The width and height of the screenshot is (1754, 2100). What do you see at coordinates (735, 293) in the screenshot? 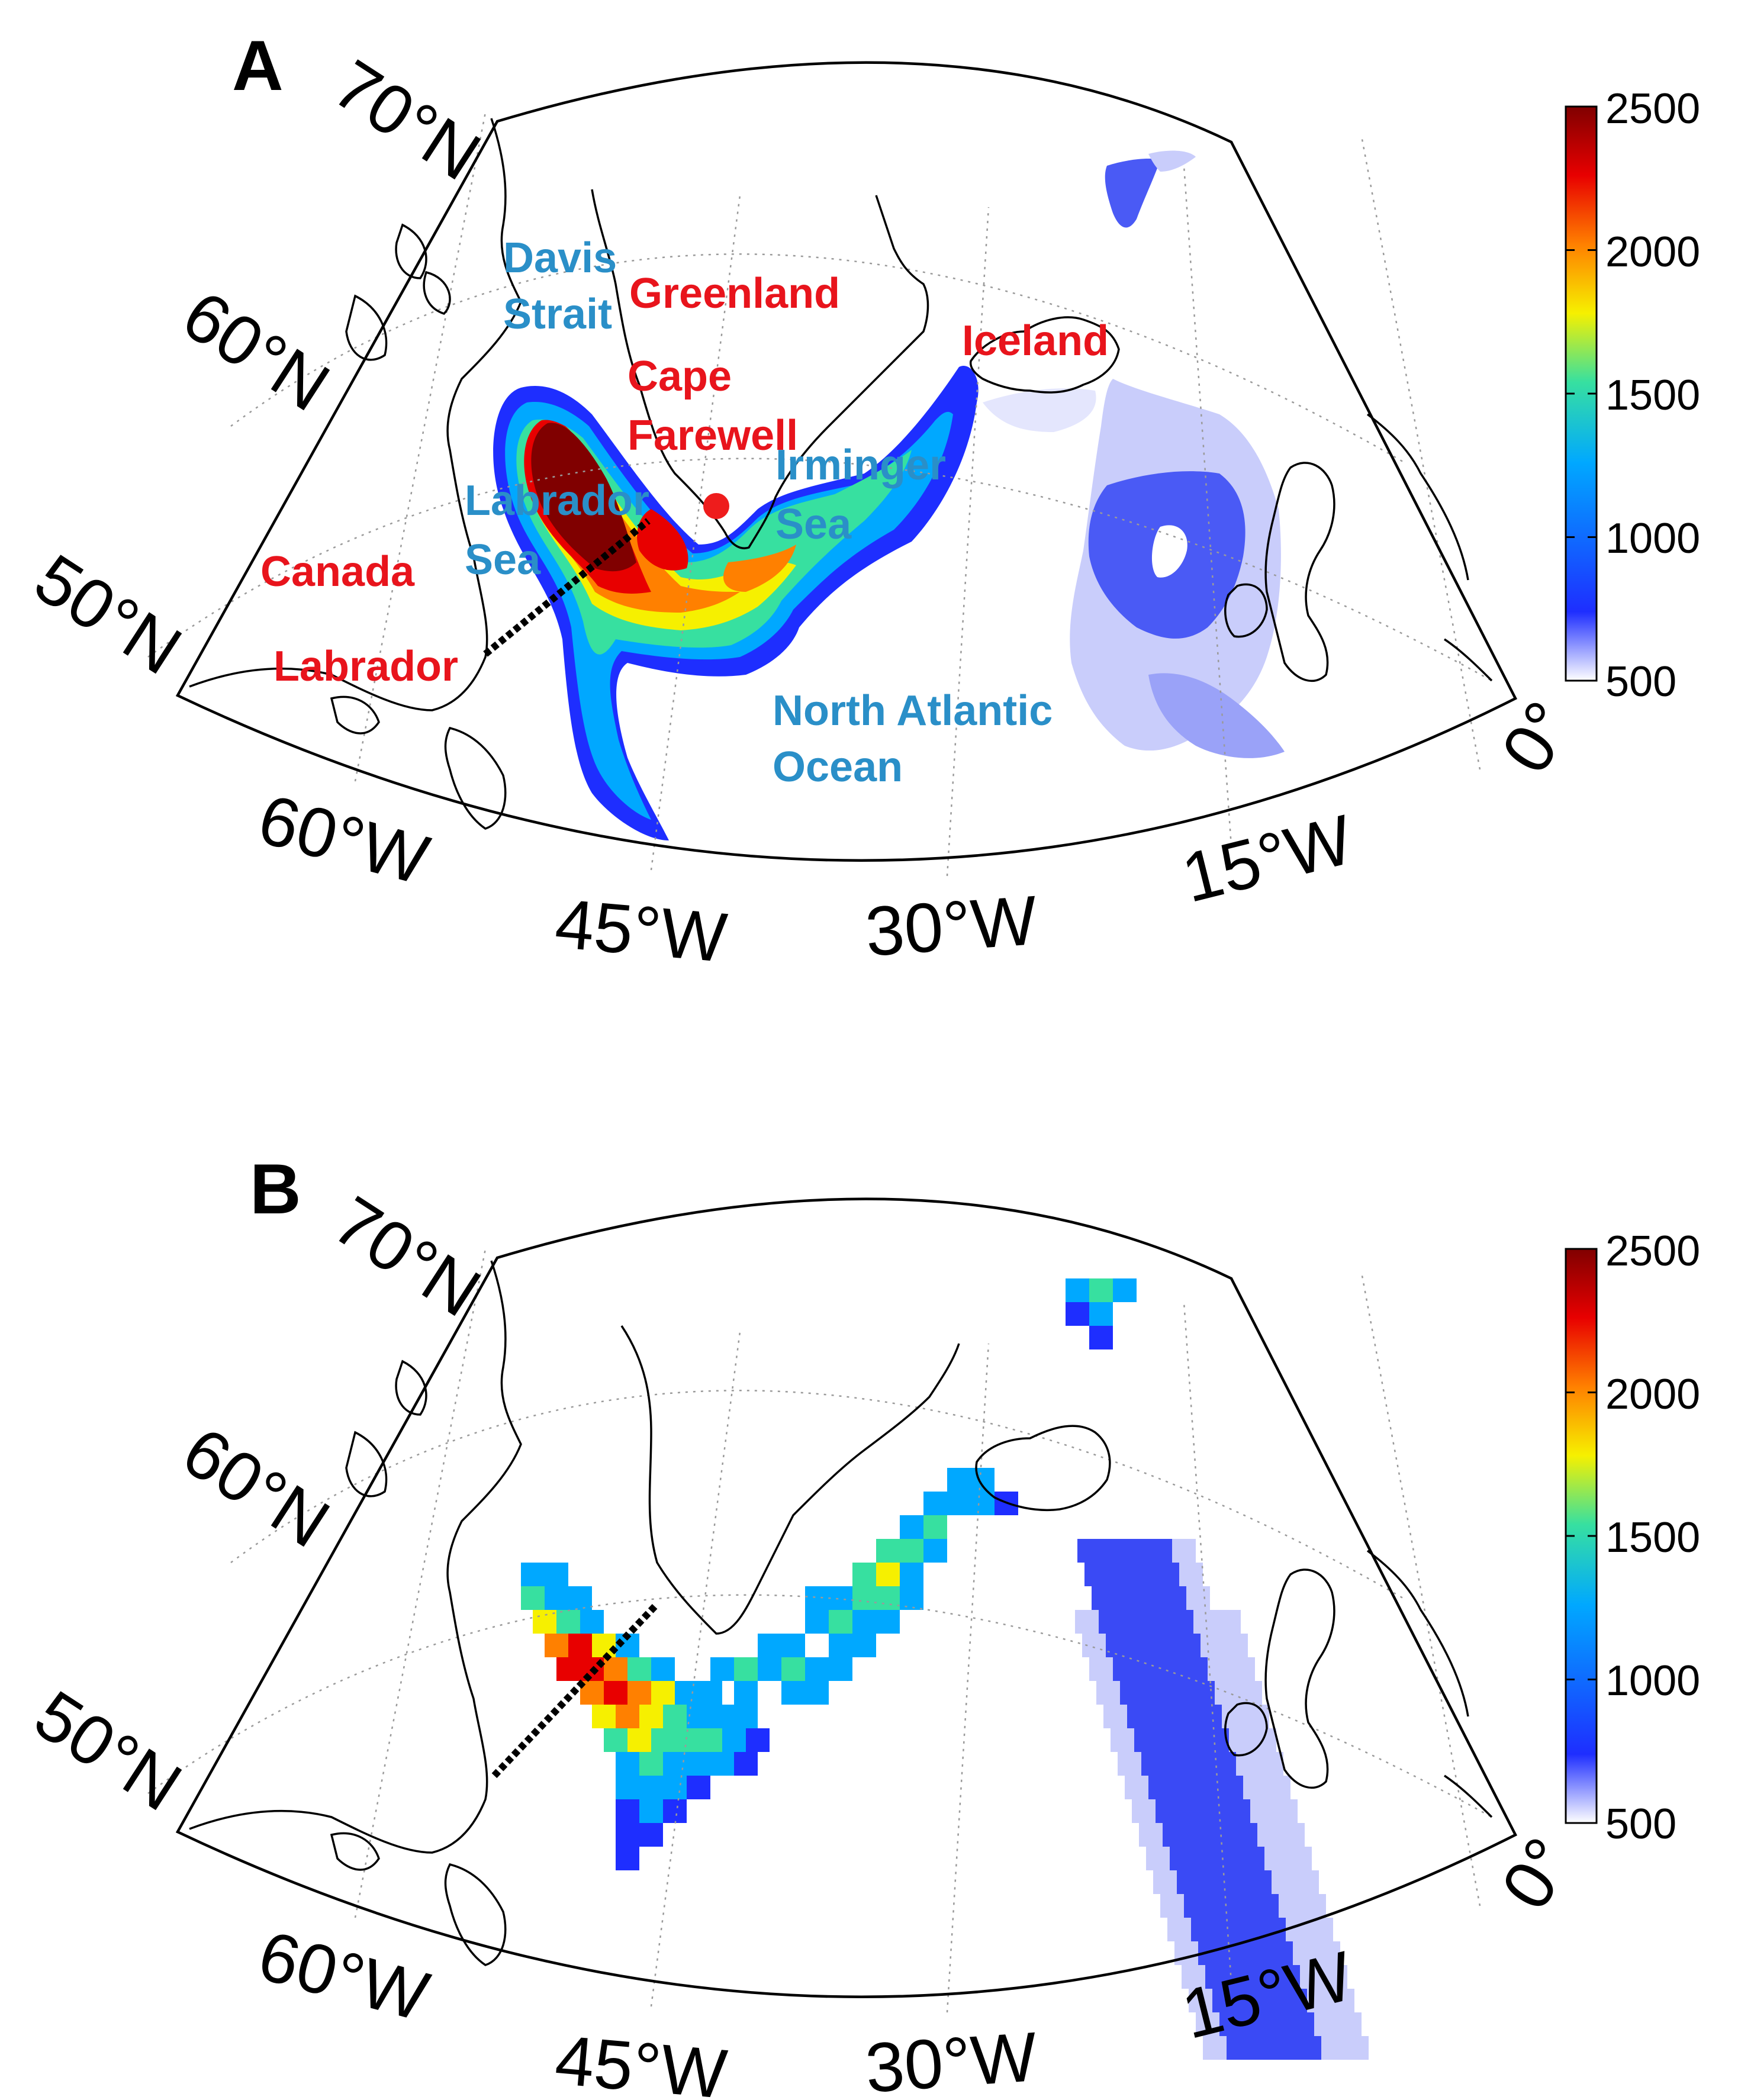
I see `label-greenland: Greenland` at bounding box center [735, 293].